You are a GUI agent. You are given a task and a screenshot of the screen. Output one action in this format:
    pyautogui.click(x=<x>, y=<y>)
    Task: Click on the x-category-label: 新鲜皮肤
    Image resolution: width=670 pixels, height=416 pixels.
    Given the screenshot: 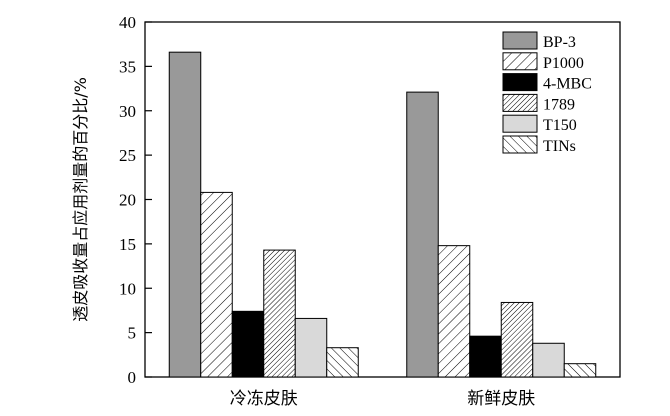 What is the action you would take?
    pyautogui.click(x=501, y=399)
    